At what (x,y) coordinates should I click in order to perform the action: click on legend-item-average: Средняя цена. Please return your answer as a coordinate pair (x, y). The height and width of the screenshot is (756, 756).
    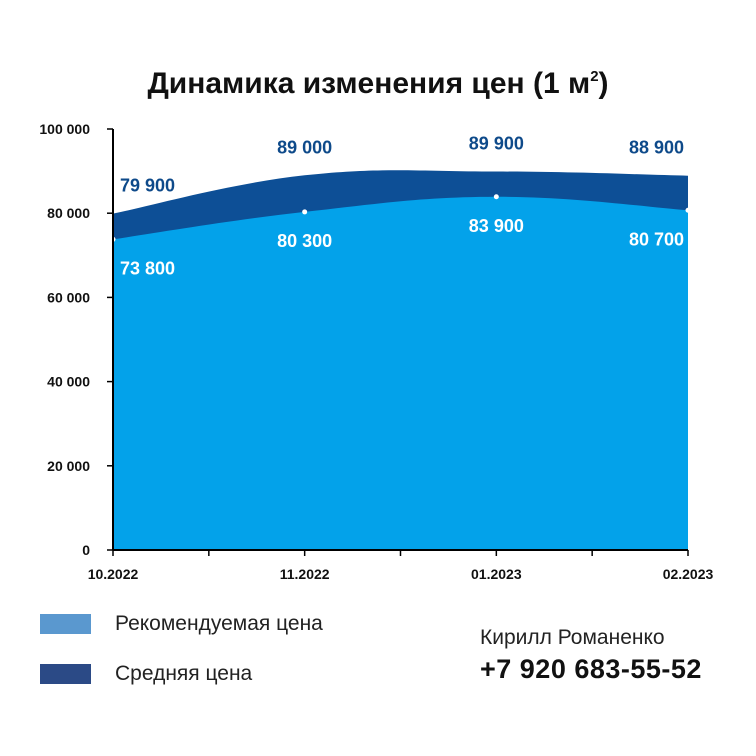
    Looking at the image, I should click on (181, 674).